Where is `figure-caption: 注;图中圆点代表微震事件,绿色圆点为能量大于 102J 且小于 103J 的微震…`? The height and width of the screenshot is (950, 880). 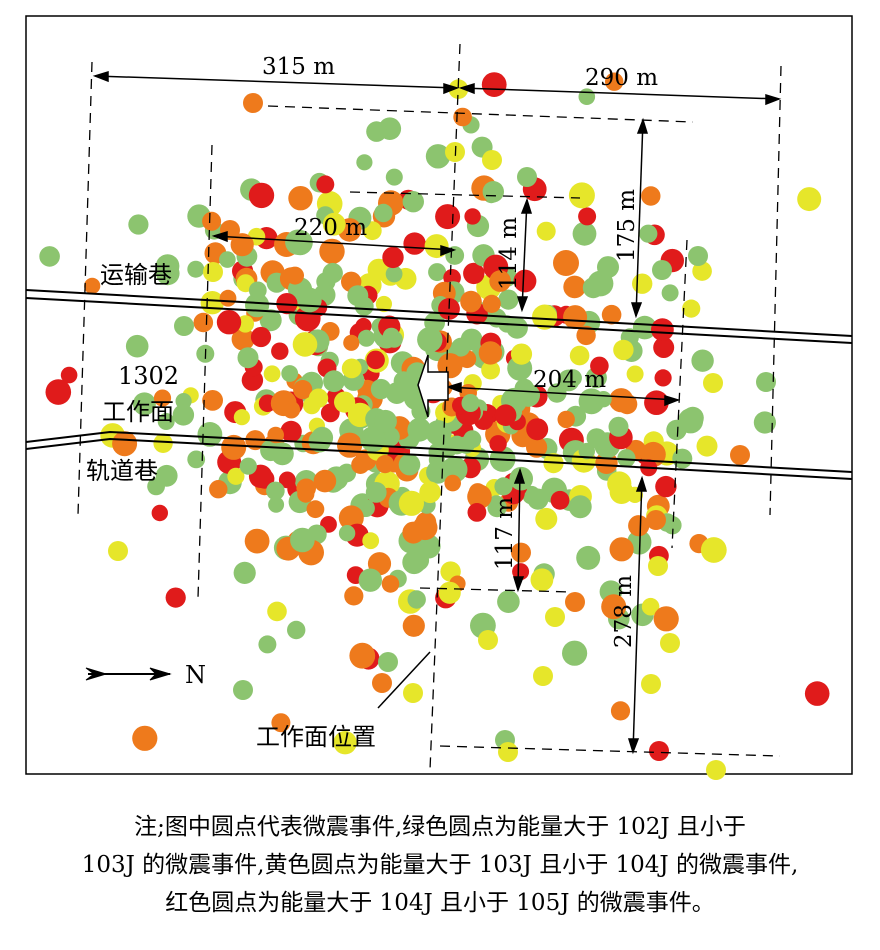 figure-caption: 注;图中圆点代表微震事件,绿色圆点为能量大于 102J 且小于 103J 的微震… is located at coordinates (440, 865).